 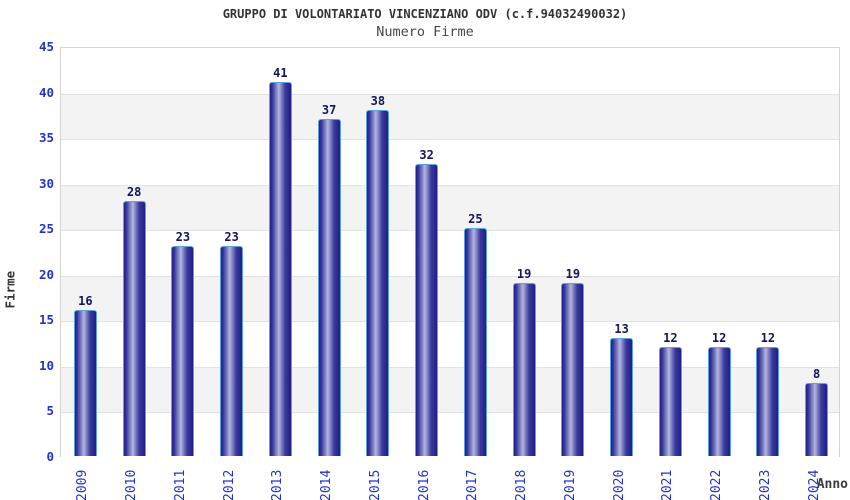 I want to click on y-tick-label: 30, so click(x=46, y=183).